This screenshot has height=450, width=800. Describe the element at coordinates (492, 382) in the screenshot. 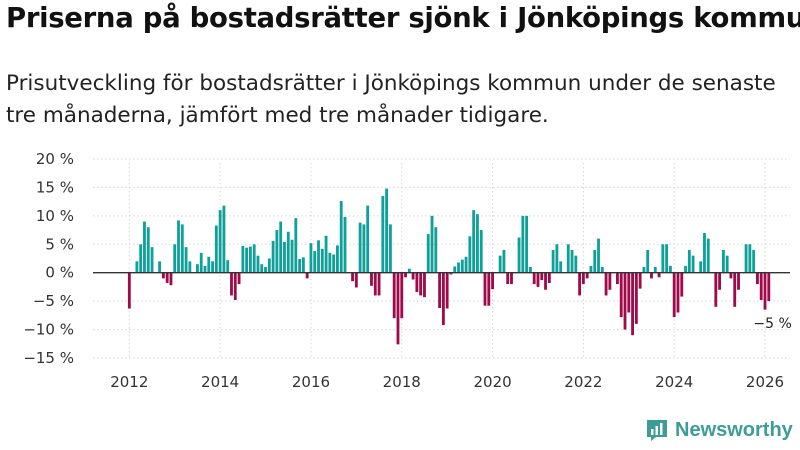

I see `x-tick-label: 2020` at that location.